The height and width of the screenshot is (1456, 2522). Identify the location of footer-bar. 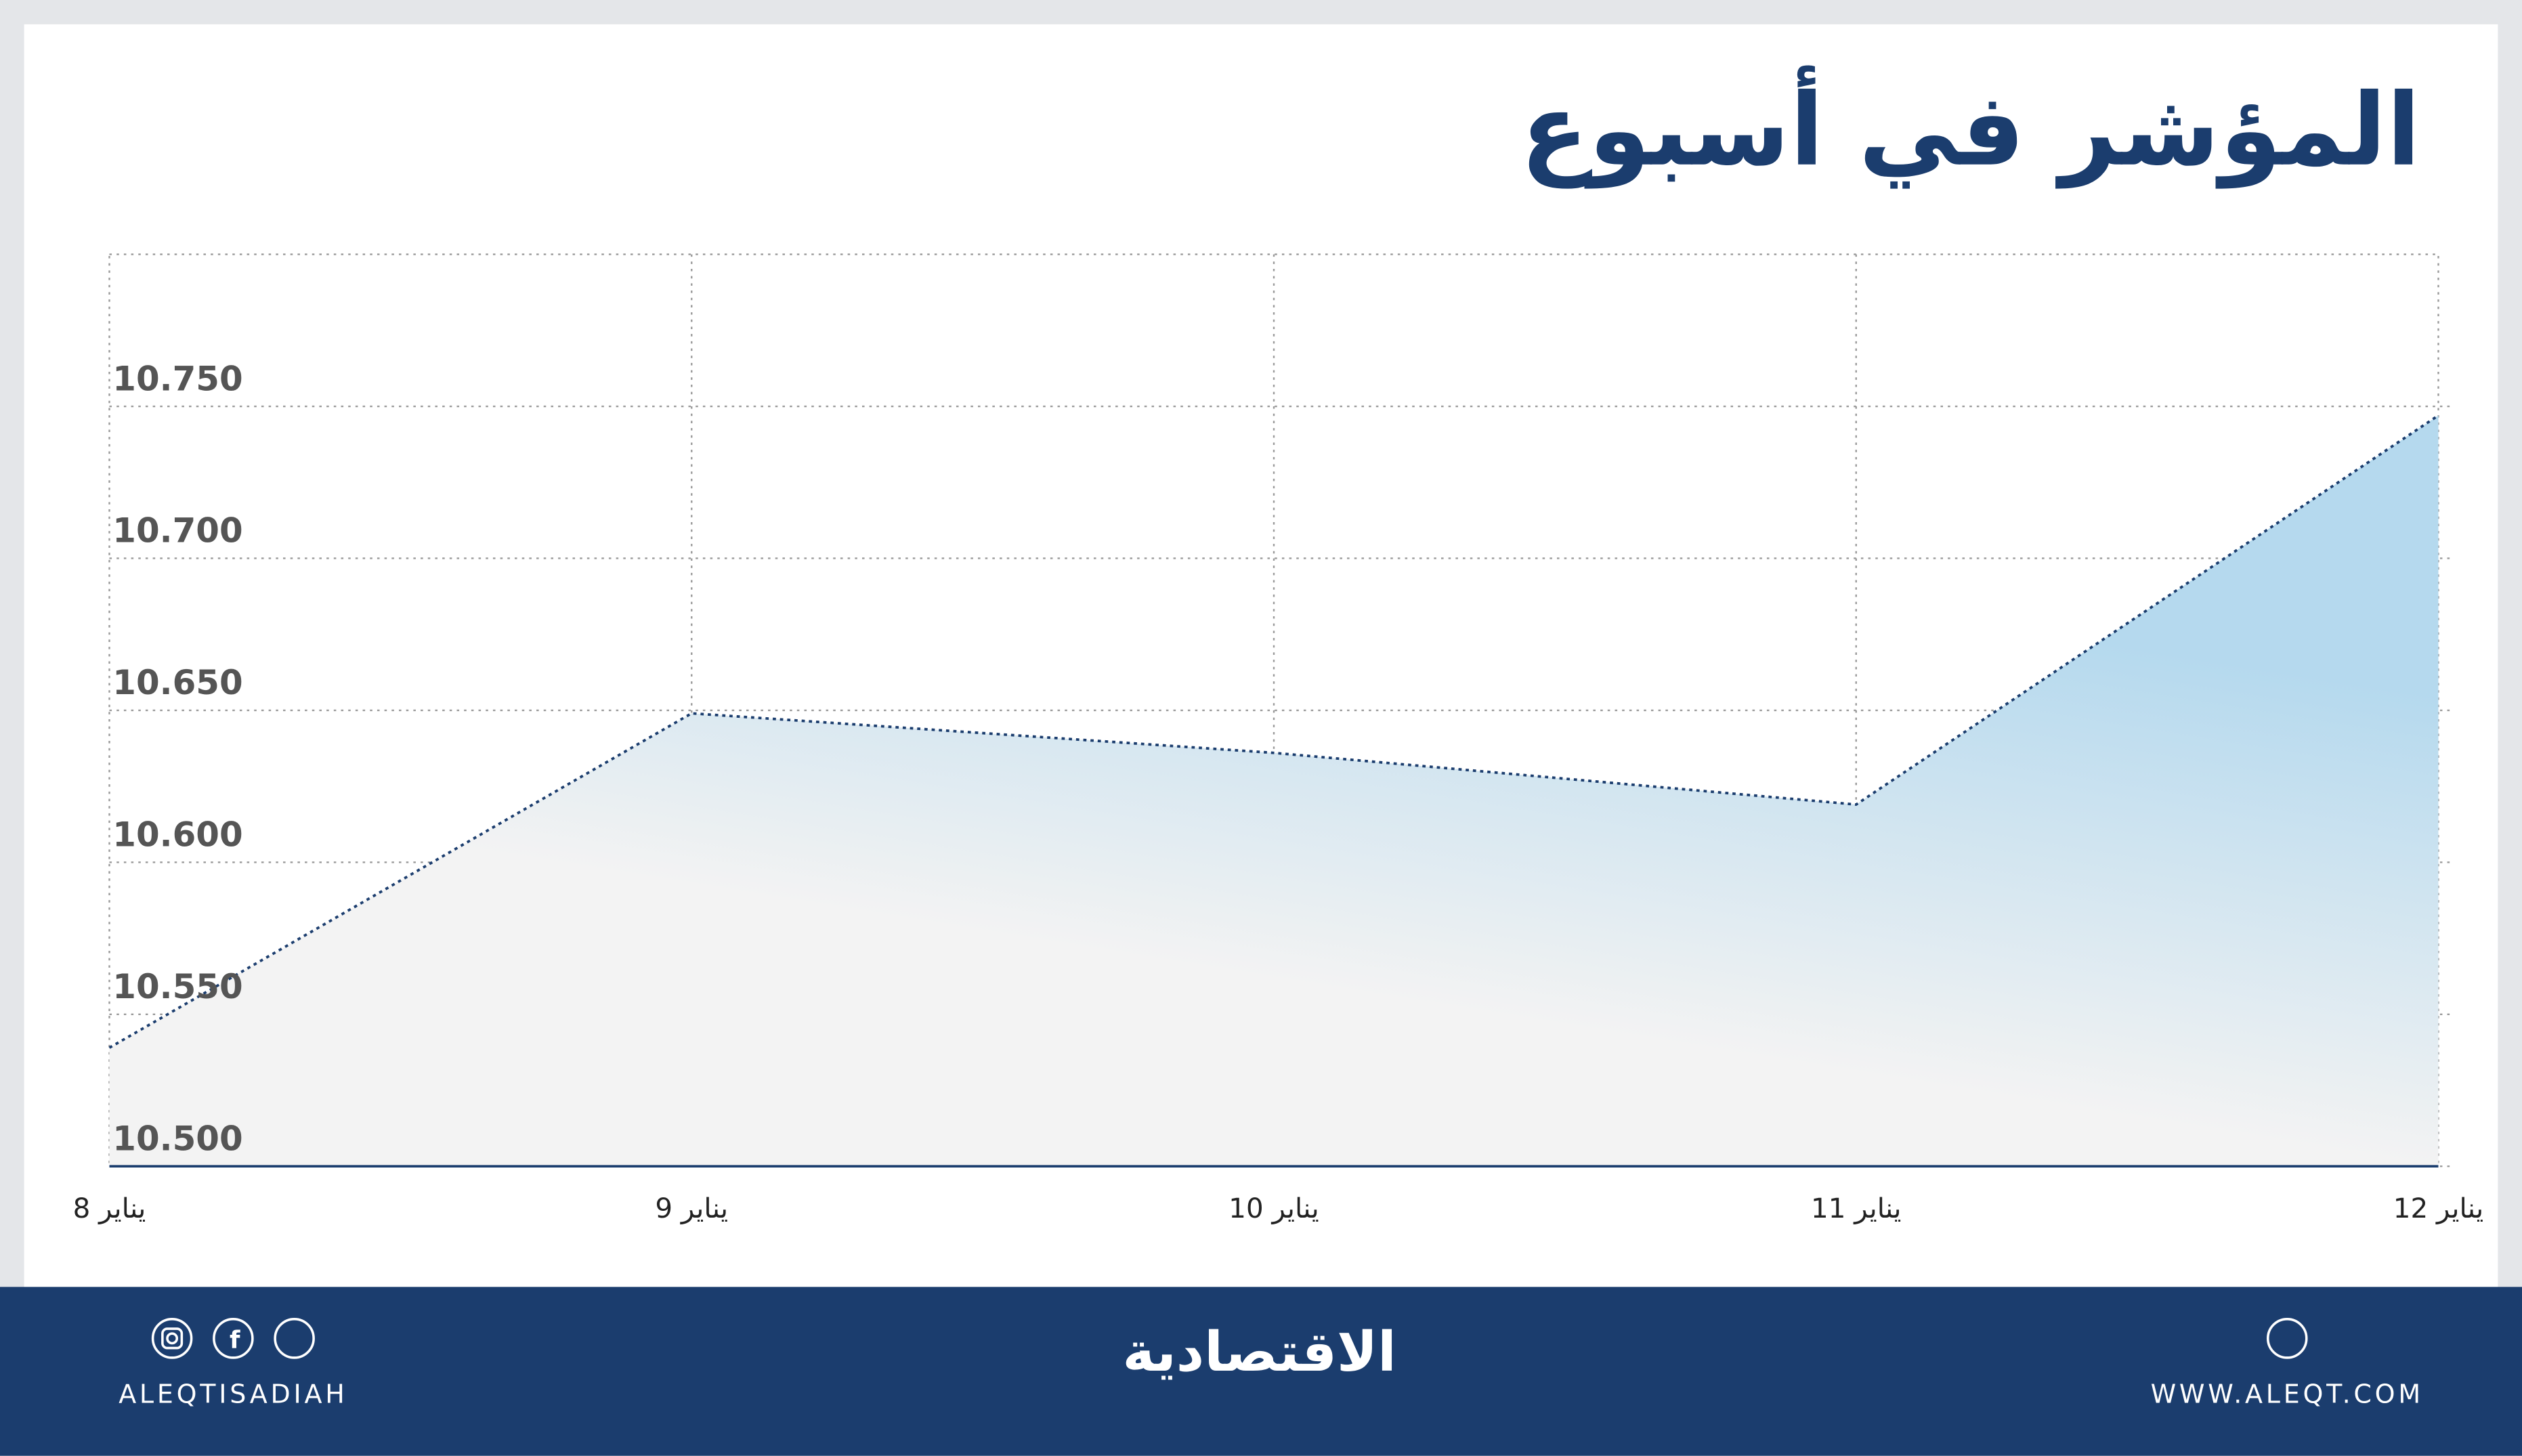
(1261, 1372).